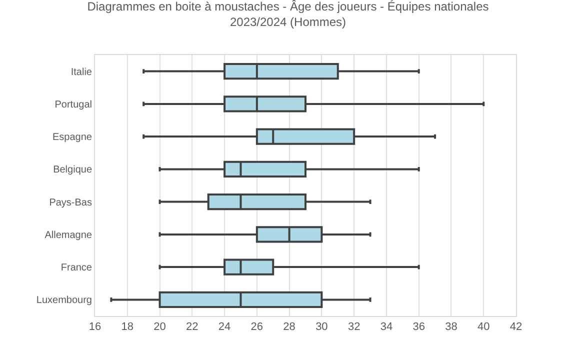 The height and width of the screenshot is (346, 576). I want to click on x-tick-label: 20, so click(160, 327).